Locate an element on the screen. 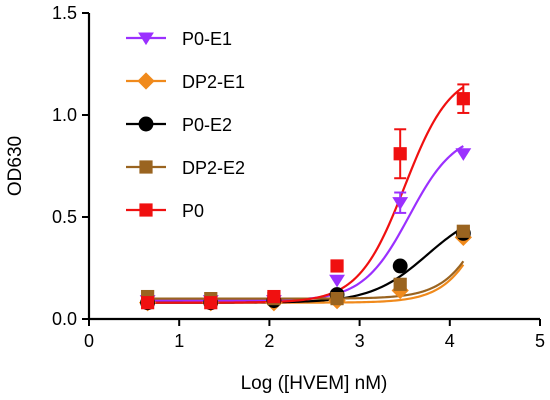  legend: P0-E1 DP2-E1 P0-E2 DP2-E2 P0 is located at coordinates (185, 125).